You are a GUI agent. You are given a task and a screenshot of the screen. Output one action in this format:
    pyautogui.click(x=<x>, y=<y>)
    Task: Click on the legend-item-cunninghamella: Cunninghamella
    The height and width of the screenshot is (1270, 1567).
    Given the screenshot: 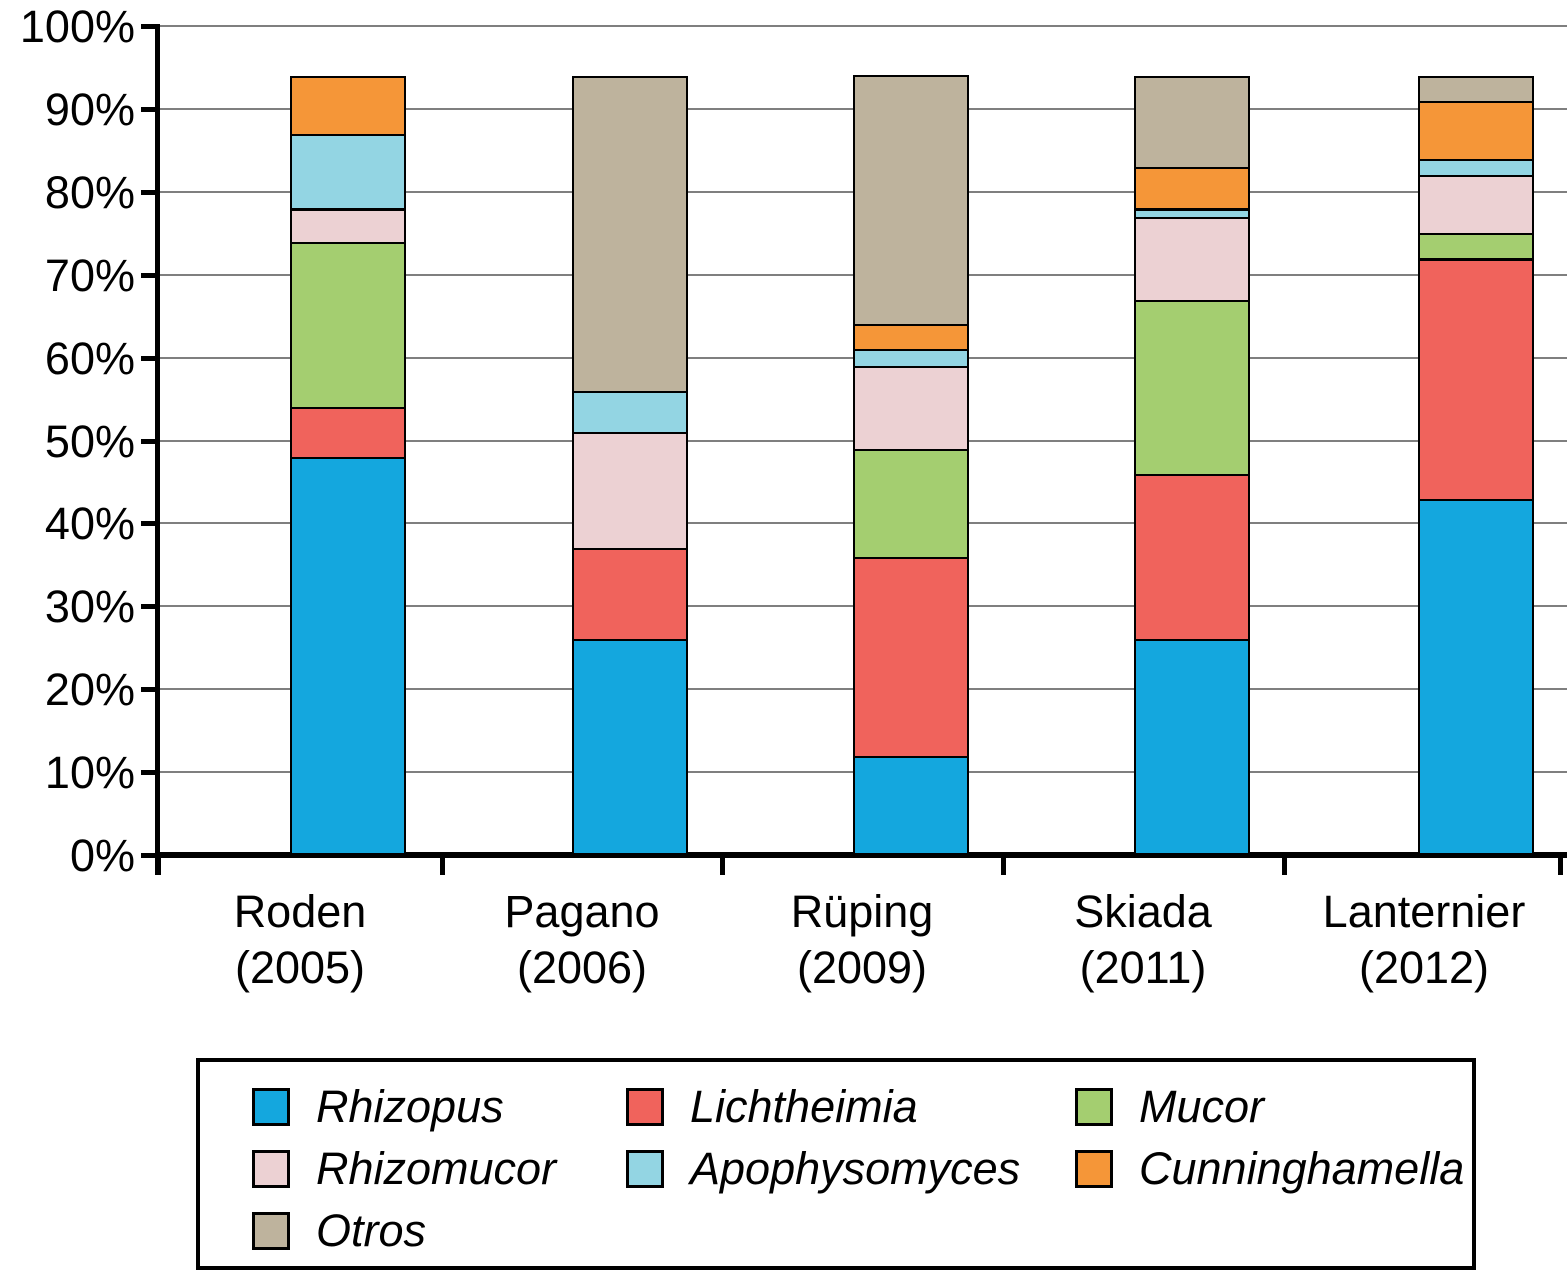 What is the action you would take?
    pyautogui.click(x=1269, y=1168)
    